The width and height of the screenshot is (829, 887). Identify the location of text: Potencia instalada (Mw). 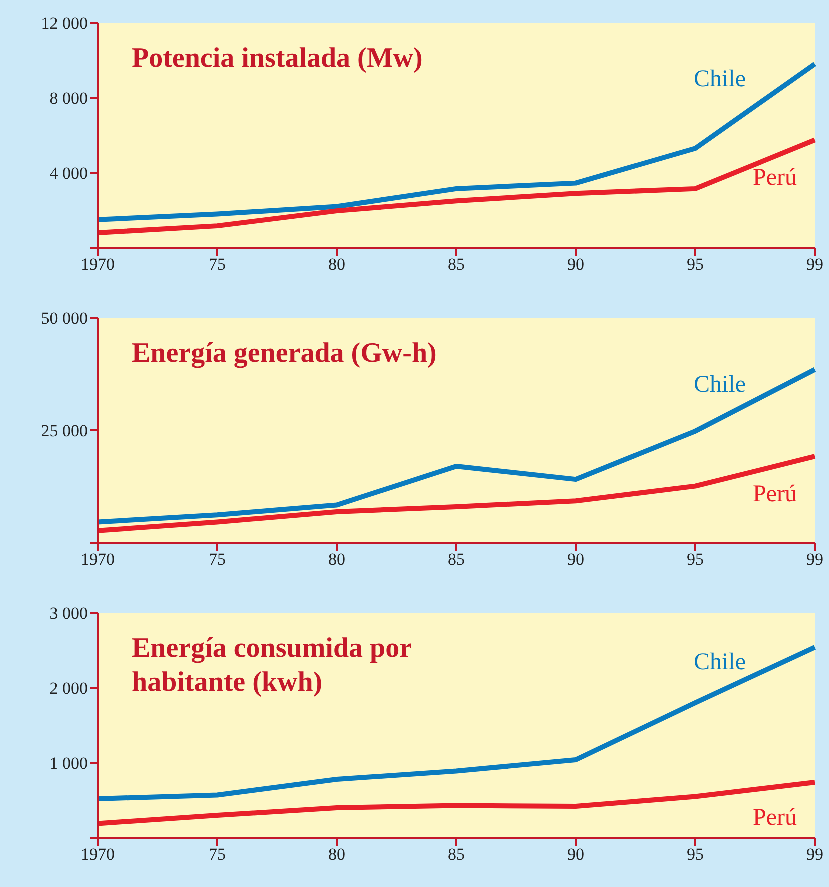
(277, 59).